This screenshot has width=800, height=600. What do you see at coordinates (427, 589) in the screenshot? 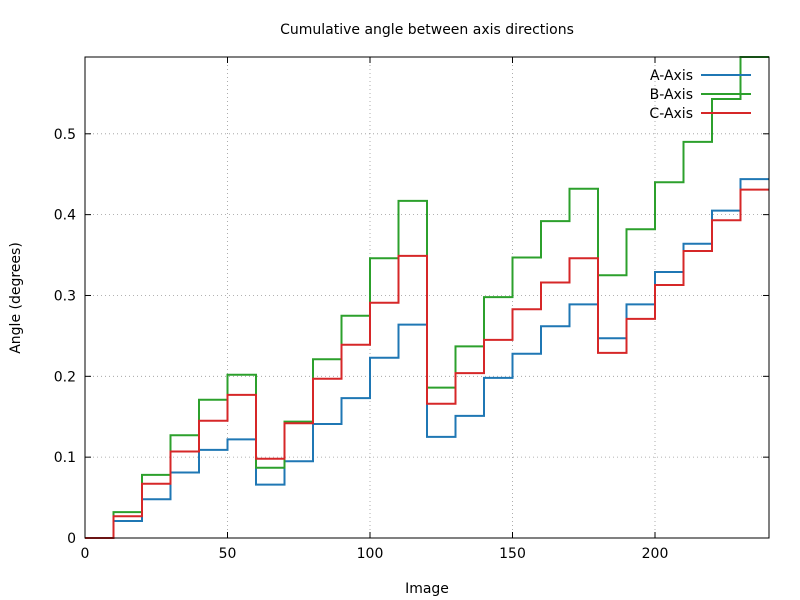
I see `x-axis-label: Image` at bounding box center [427, 589].